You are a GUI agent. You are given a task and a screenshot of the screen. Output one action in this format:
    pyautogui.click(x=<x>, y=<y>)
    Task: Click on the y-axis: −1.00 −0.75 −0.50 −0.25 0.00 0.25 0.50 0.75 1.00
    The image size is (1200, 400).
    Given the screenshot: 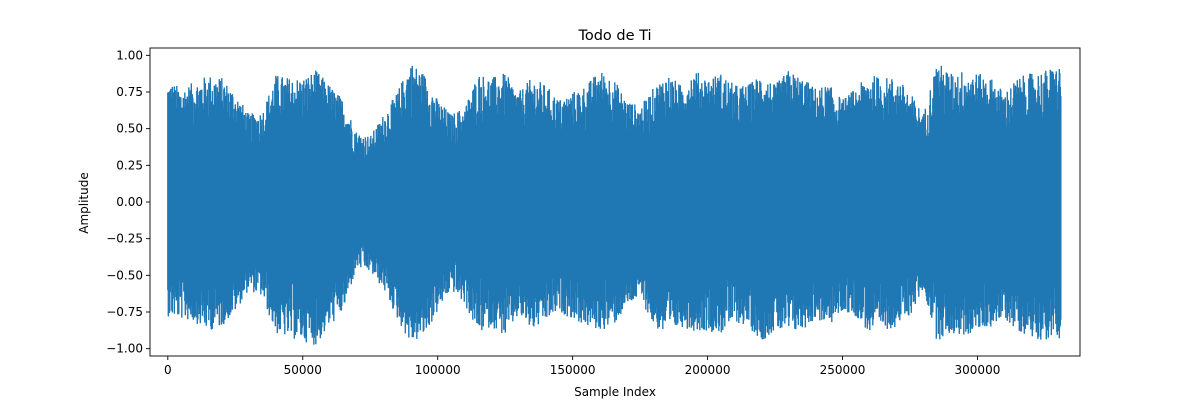 What is the action you would take?
    pyautogui.click(x=128, y=202)
    